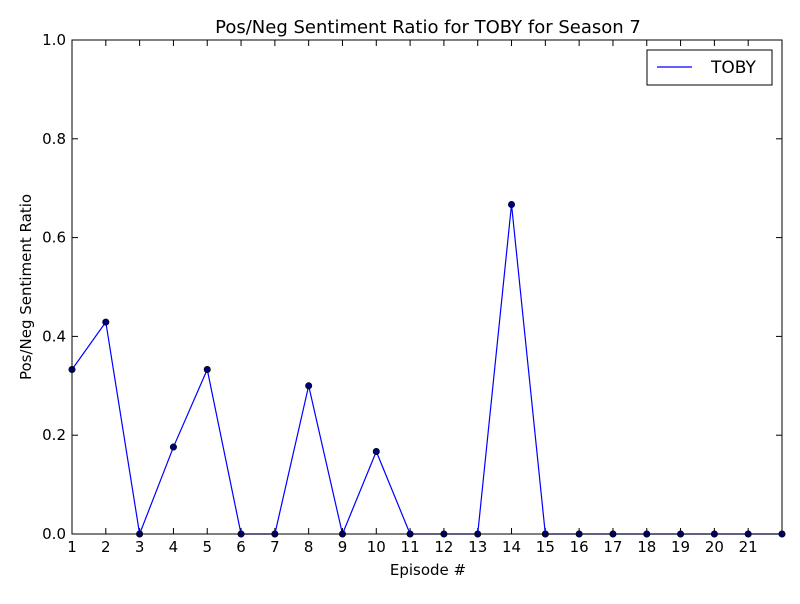 Image resolution: width=800 pixels, height=604 pixels. Describe the element at coordinates (26, 287) in the screenshot. I see `y-axis-label: Pos/Neg Sentiment Ratio` at that location.